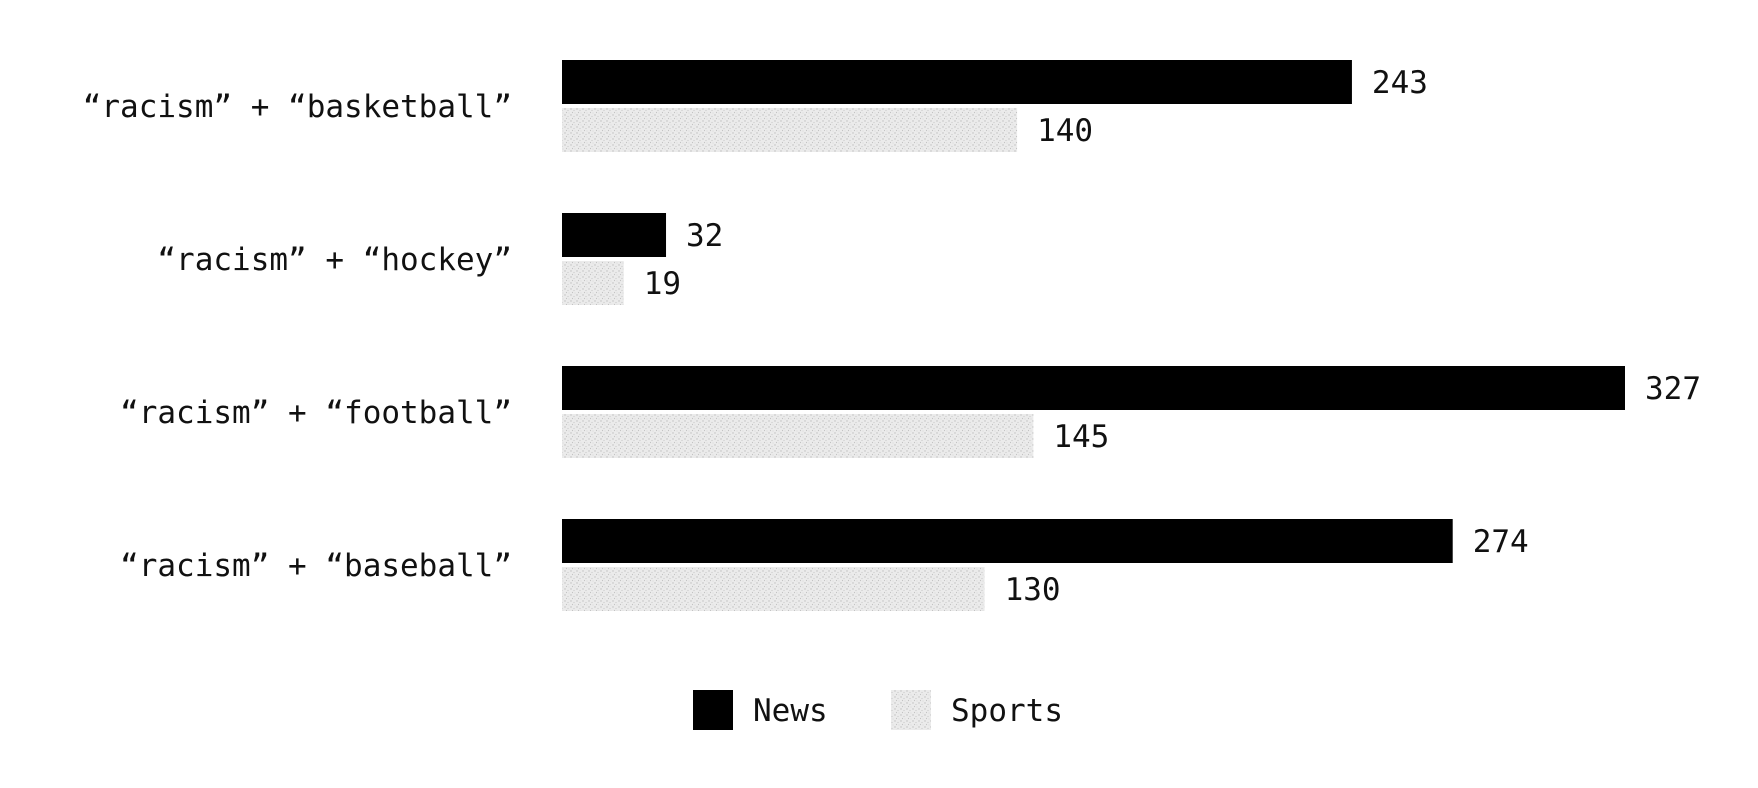  I want to click on bar-sports-racism-basketball, so click(790, 130).